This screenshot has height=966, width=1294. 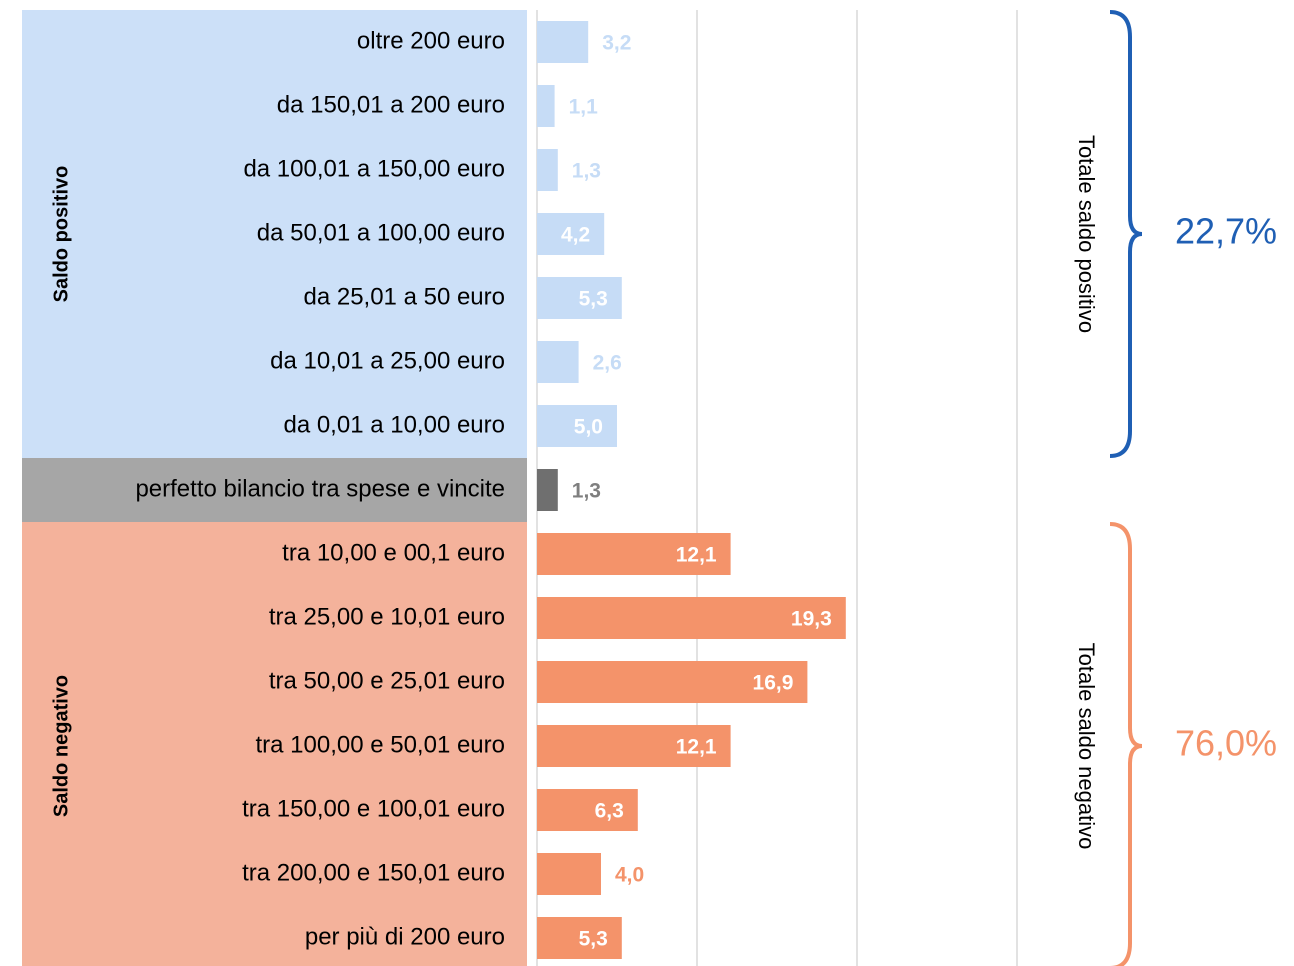 What do you see at coordinates (374, 168) in the screenshot?
I see `category-label: da 100,01 a 150,00 euro` at bounding box center [374, 168].